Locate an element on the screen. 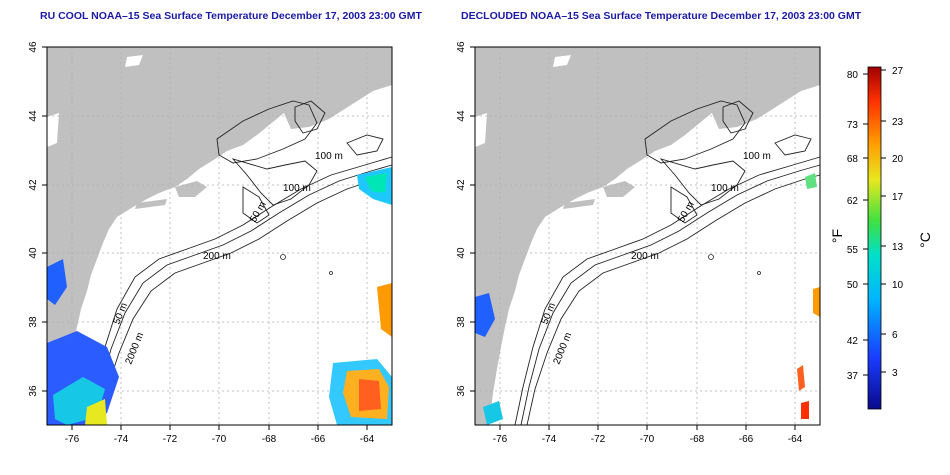 The width and height of the screenshot is (950, 475). fahrenheit-ticks: 80 73 68 62 55 50 42 37 is located at coordinates (853, 226).